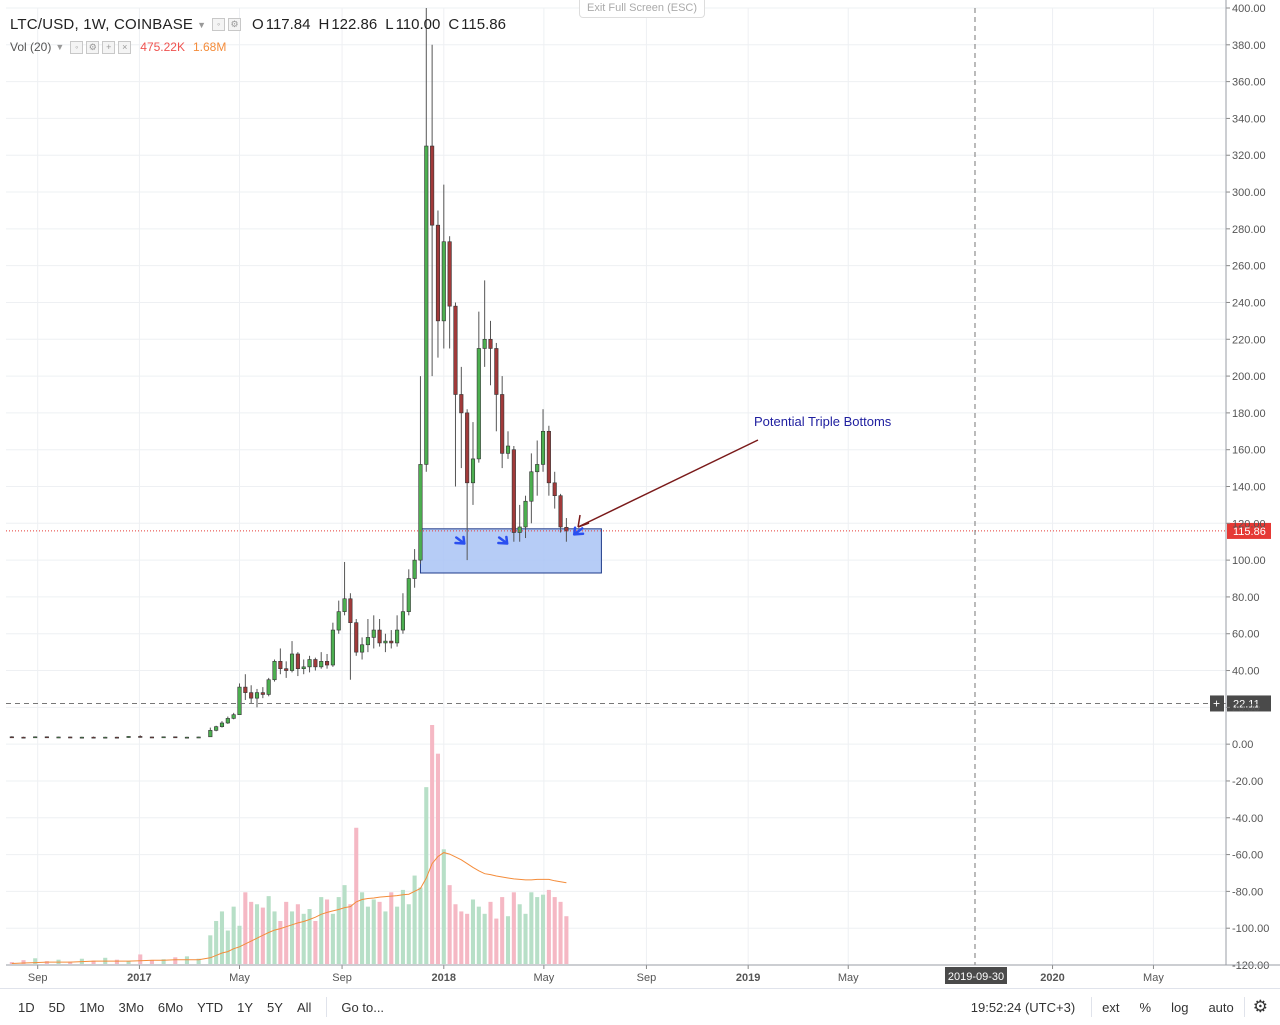 Image resolution: width=1280 pixels, height=1025 pixels. What do you see at coordinates (202, 24) in the screenshot?
I see `symbol-caret-icon: ▼` at bounding box center [202, 24].